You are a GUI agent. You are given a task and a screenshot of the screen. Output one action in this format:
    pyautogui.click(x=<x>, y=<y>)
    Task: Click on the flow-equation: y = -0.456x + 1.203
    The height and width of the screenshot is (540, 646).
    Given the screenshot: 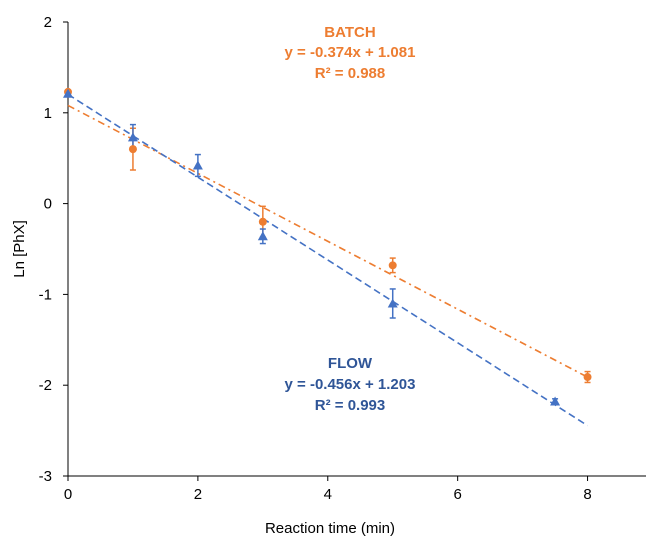 What is the action you would take?
    pyautogui.click(x=350, y=384)
    